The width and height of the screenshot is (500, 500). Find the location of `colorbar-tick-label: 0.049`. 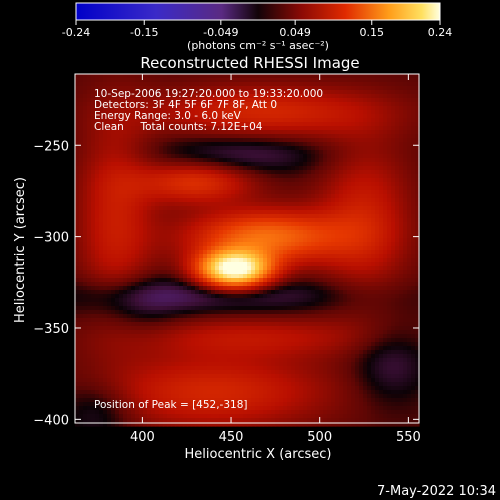

colorbar-tick-label: 0.049 is located at coordinates (295, 32).